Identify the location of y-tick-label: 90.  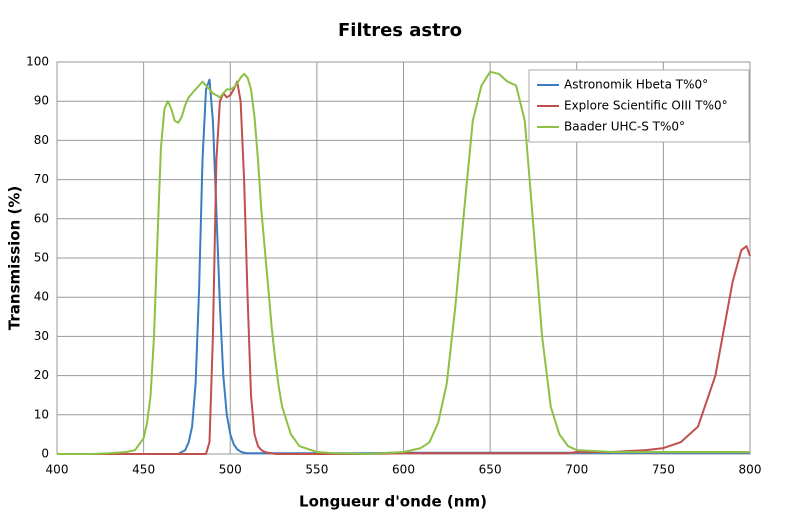
(41, 101).